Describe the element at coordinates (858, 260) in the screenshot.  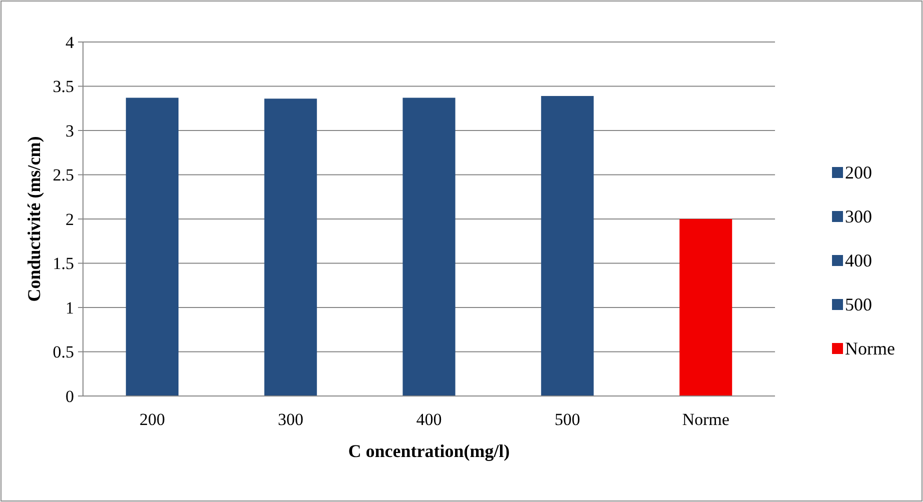
I see `legend-label: 400` at that location.